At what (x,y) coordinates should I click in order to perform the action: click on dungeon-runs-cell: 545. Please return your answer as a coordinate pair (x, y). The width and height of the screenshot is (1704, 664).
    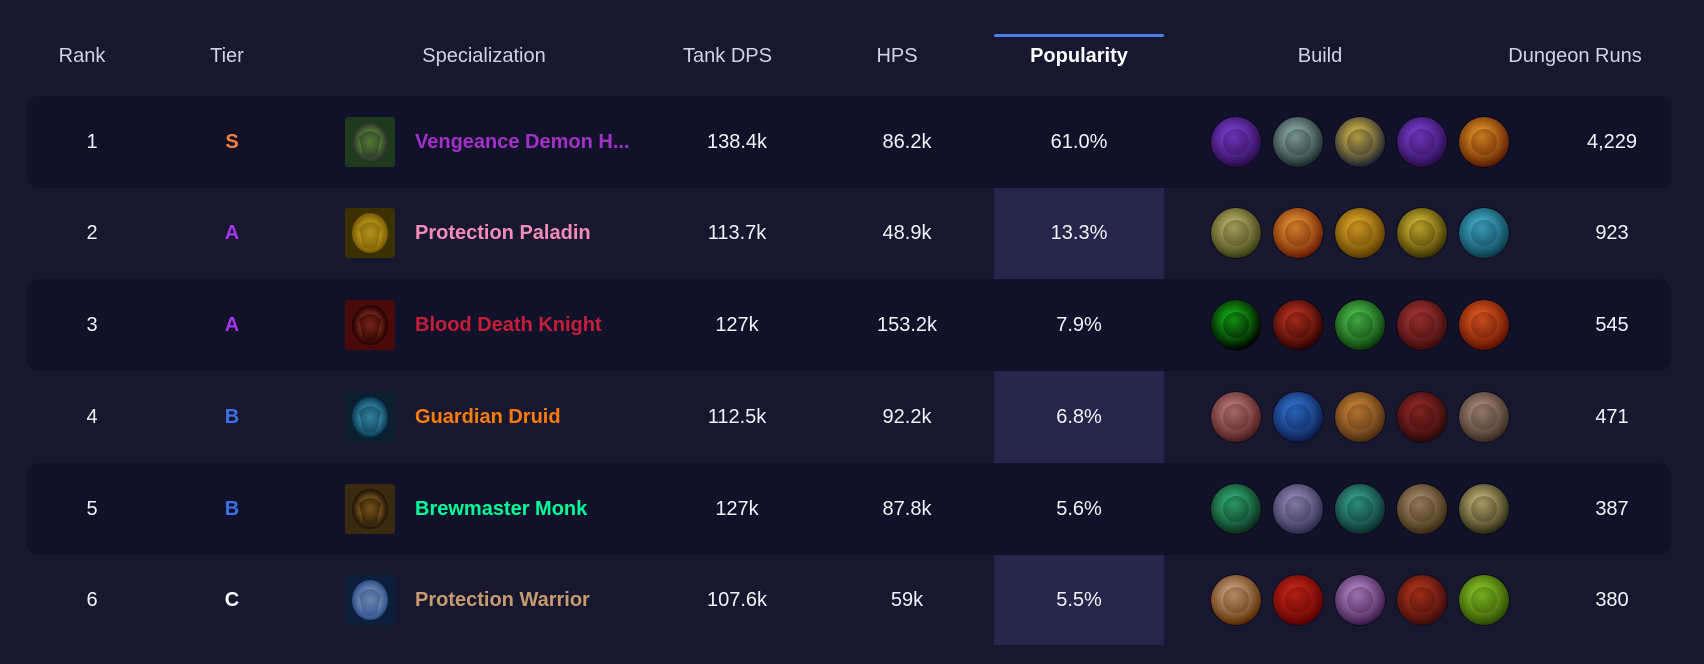
    Looking at the image, I should click on (1612, 325).